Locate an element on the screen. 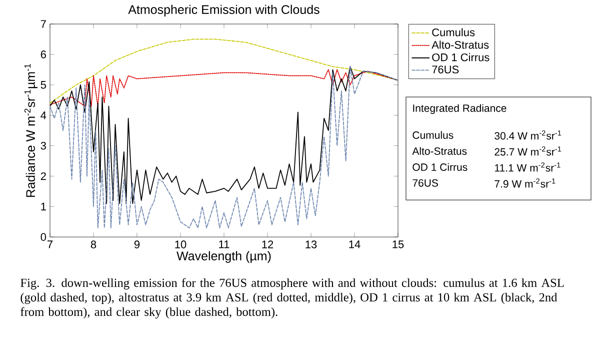  y-tick-label: 2 is located at coordinates (43, 176).